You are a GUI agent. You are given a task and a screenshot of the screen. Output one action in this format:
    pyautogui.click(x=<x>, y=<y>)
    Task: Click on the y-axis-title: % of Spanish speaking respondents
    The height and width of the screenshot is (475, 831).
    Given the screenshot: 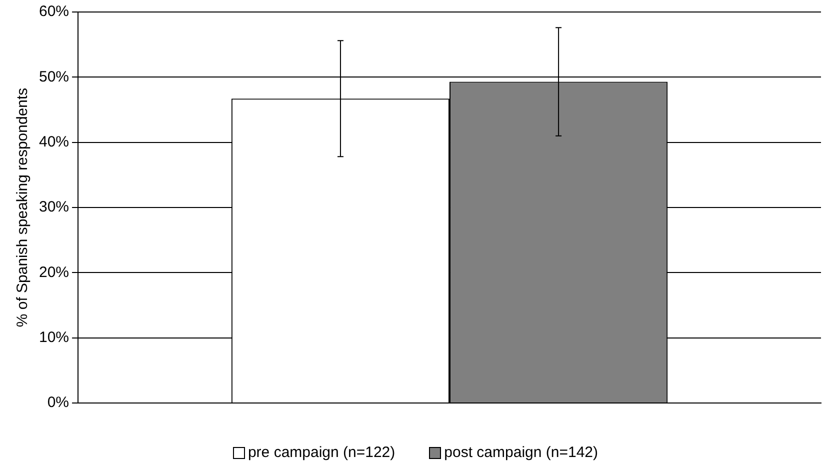 What is the action you would take?
    pyautogui.click(x=23, y=208)
    